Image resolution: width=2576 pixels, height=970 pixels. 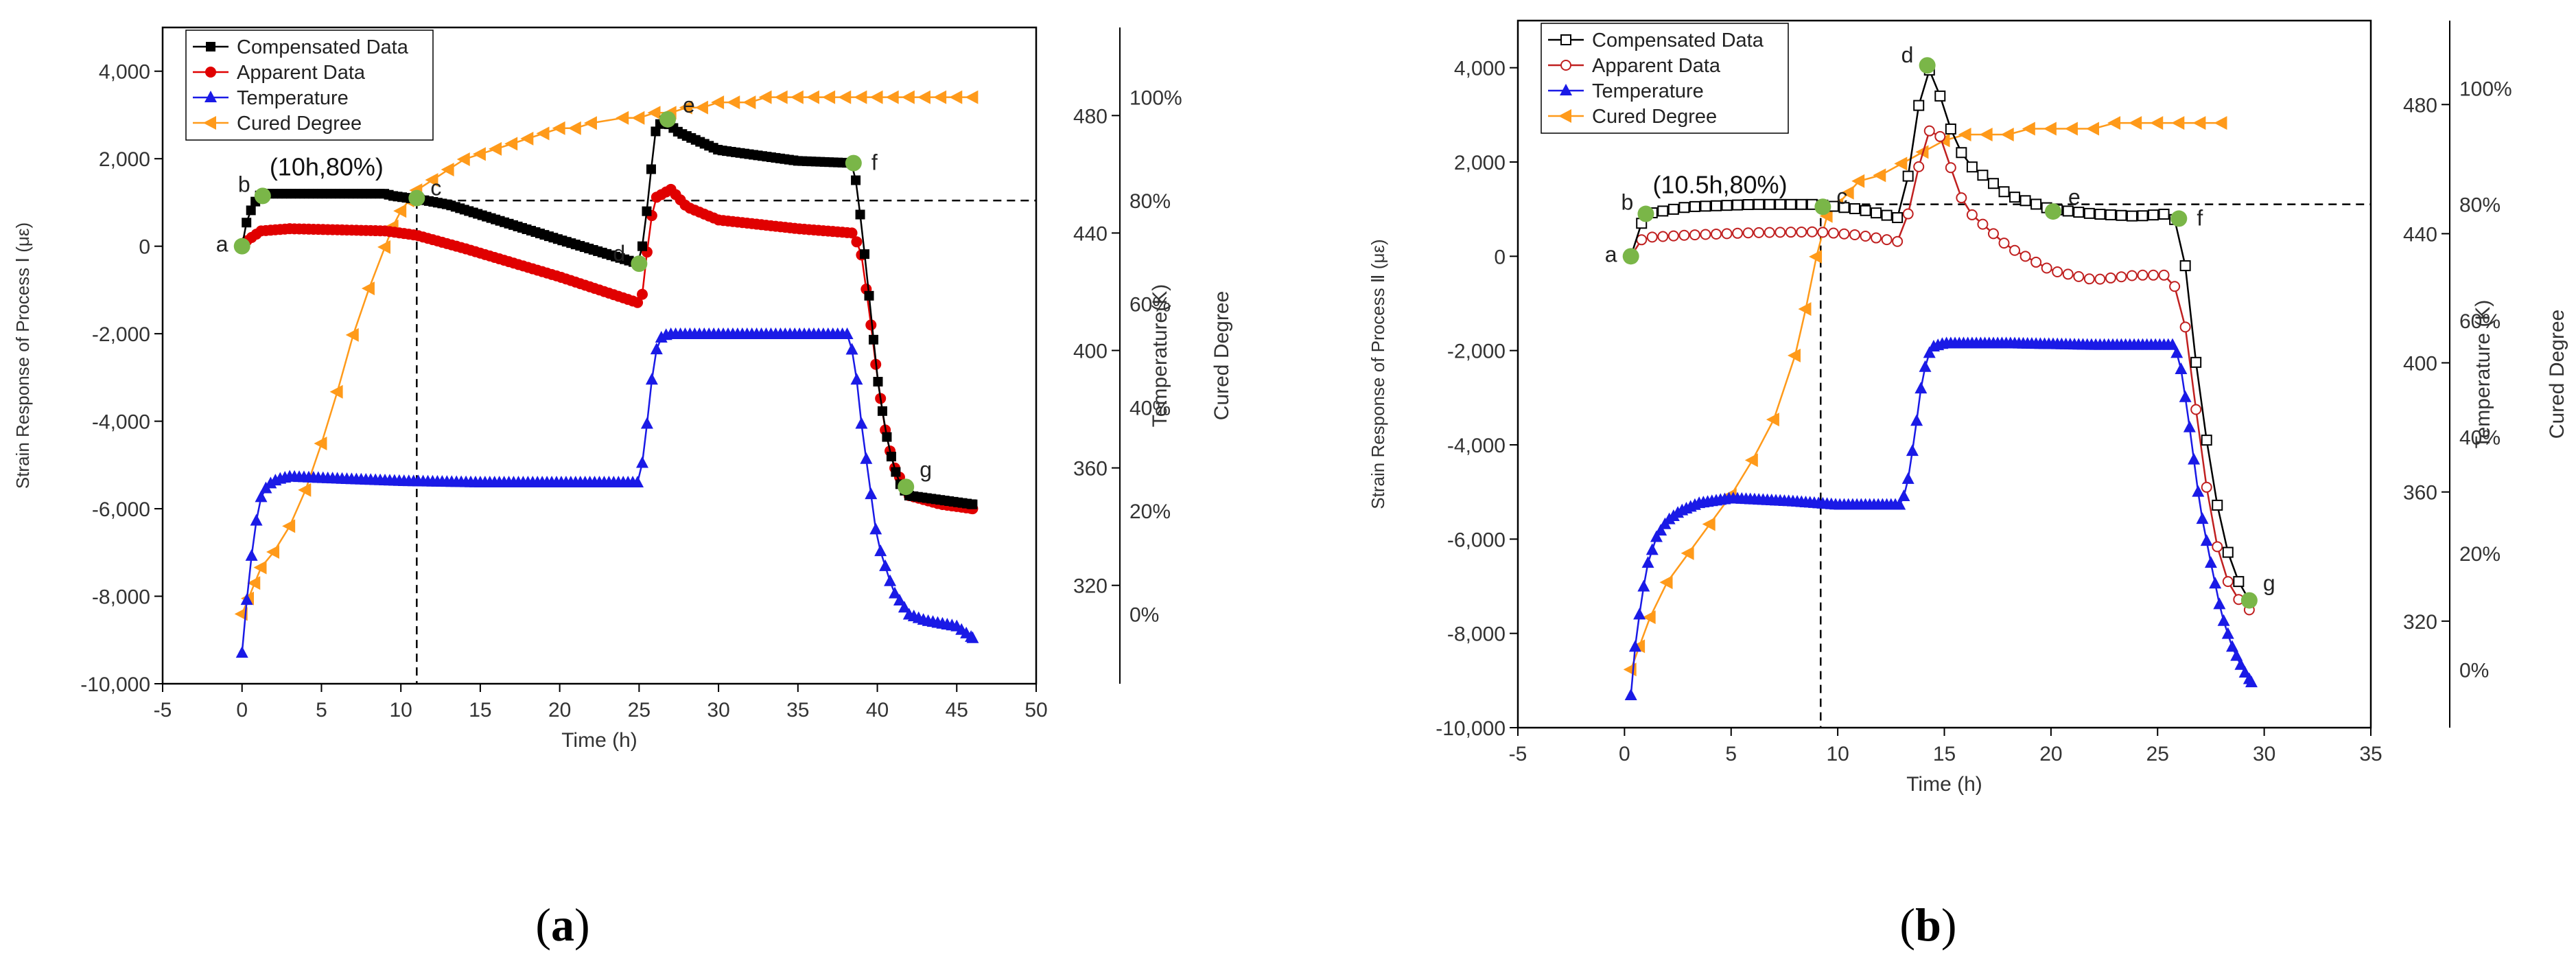 What do you see at coordinates (2050, 754) in the screenshot?
I see `x-tick-label: 20` at bounding box center [2050, 754].